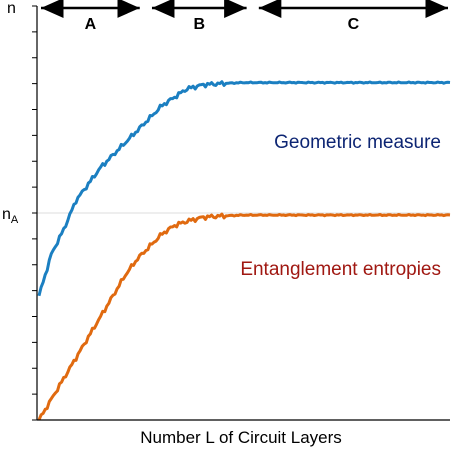  I want to click on y-tick-label-nA: nA, so click(10, 216).